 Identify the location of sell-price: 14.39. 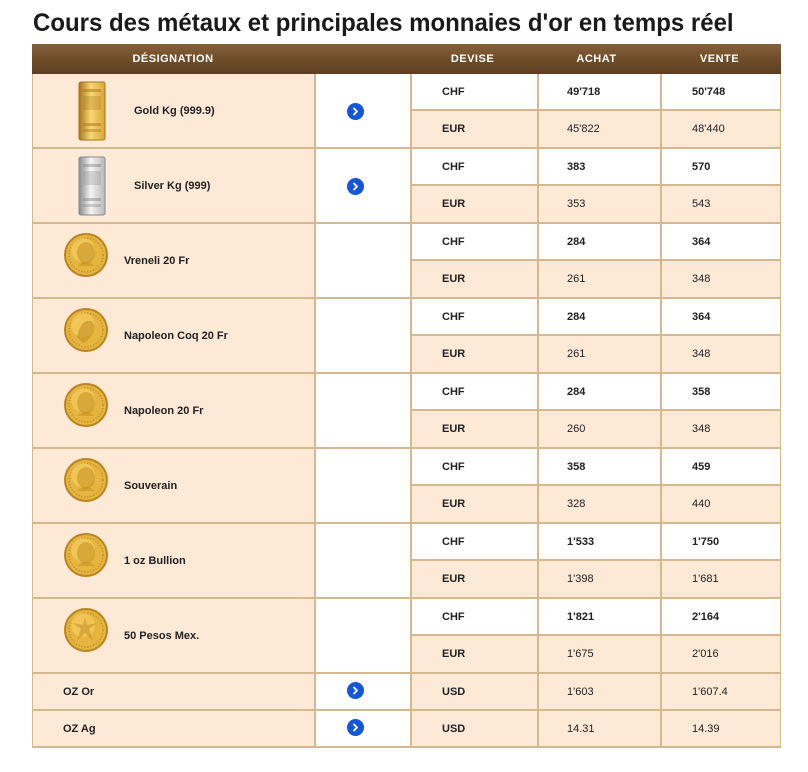
(706, 728).